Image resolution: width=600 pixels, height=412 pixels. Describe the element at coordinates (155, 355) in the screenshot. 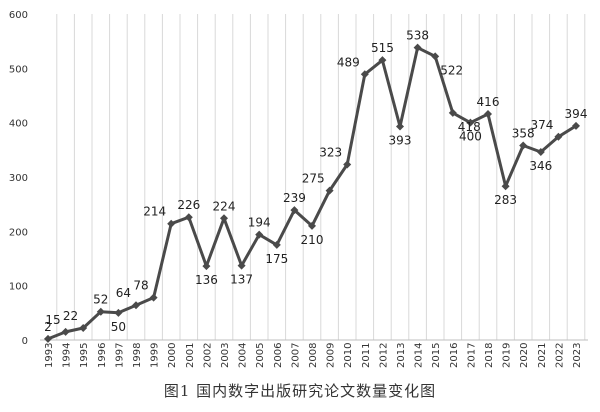

I see `x-tick-label: 1999` at that location.